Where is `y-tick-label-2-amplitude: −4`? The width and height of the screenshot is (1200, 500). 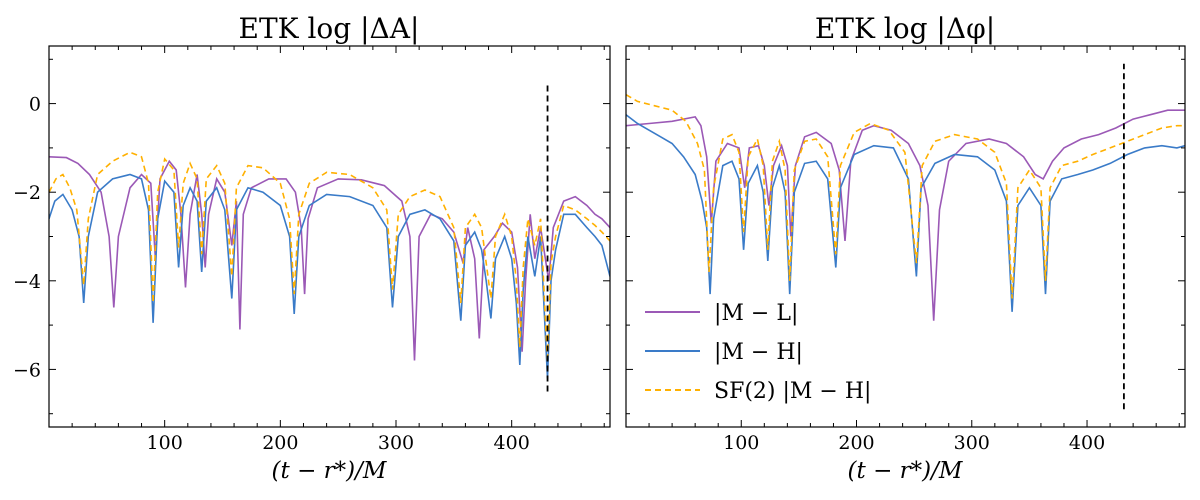 y-tick-label-2-amplitude: −4 is located at coordinates (27, 282).